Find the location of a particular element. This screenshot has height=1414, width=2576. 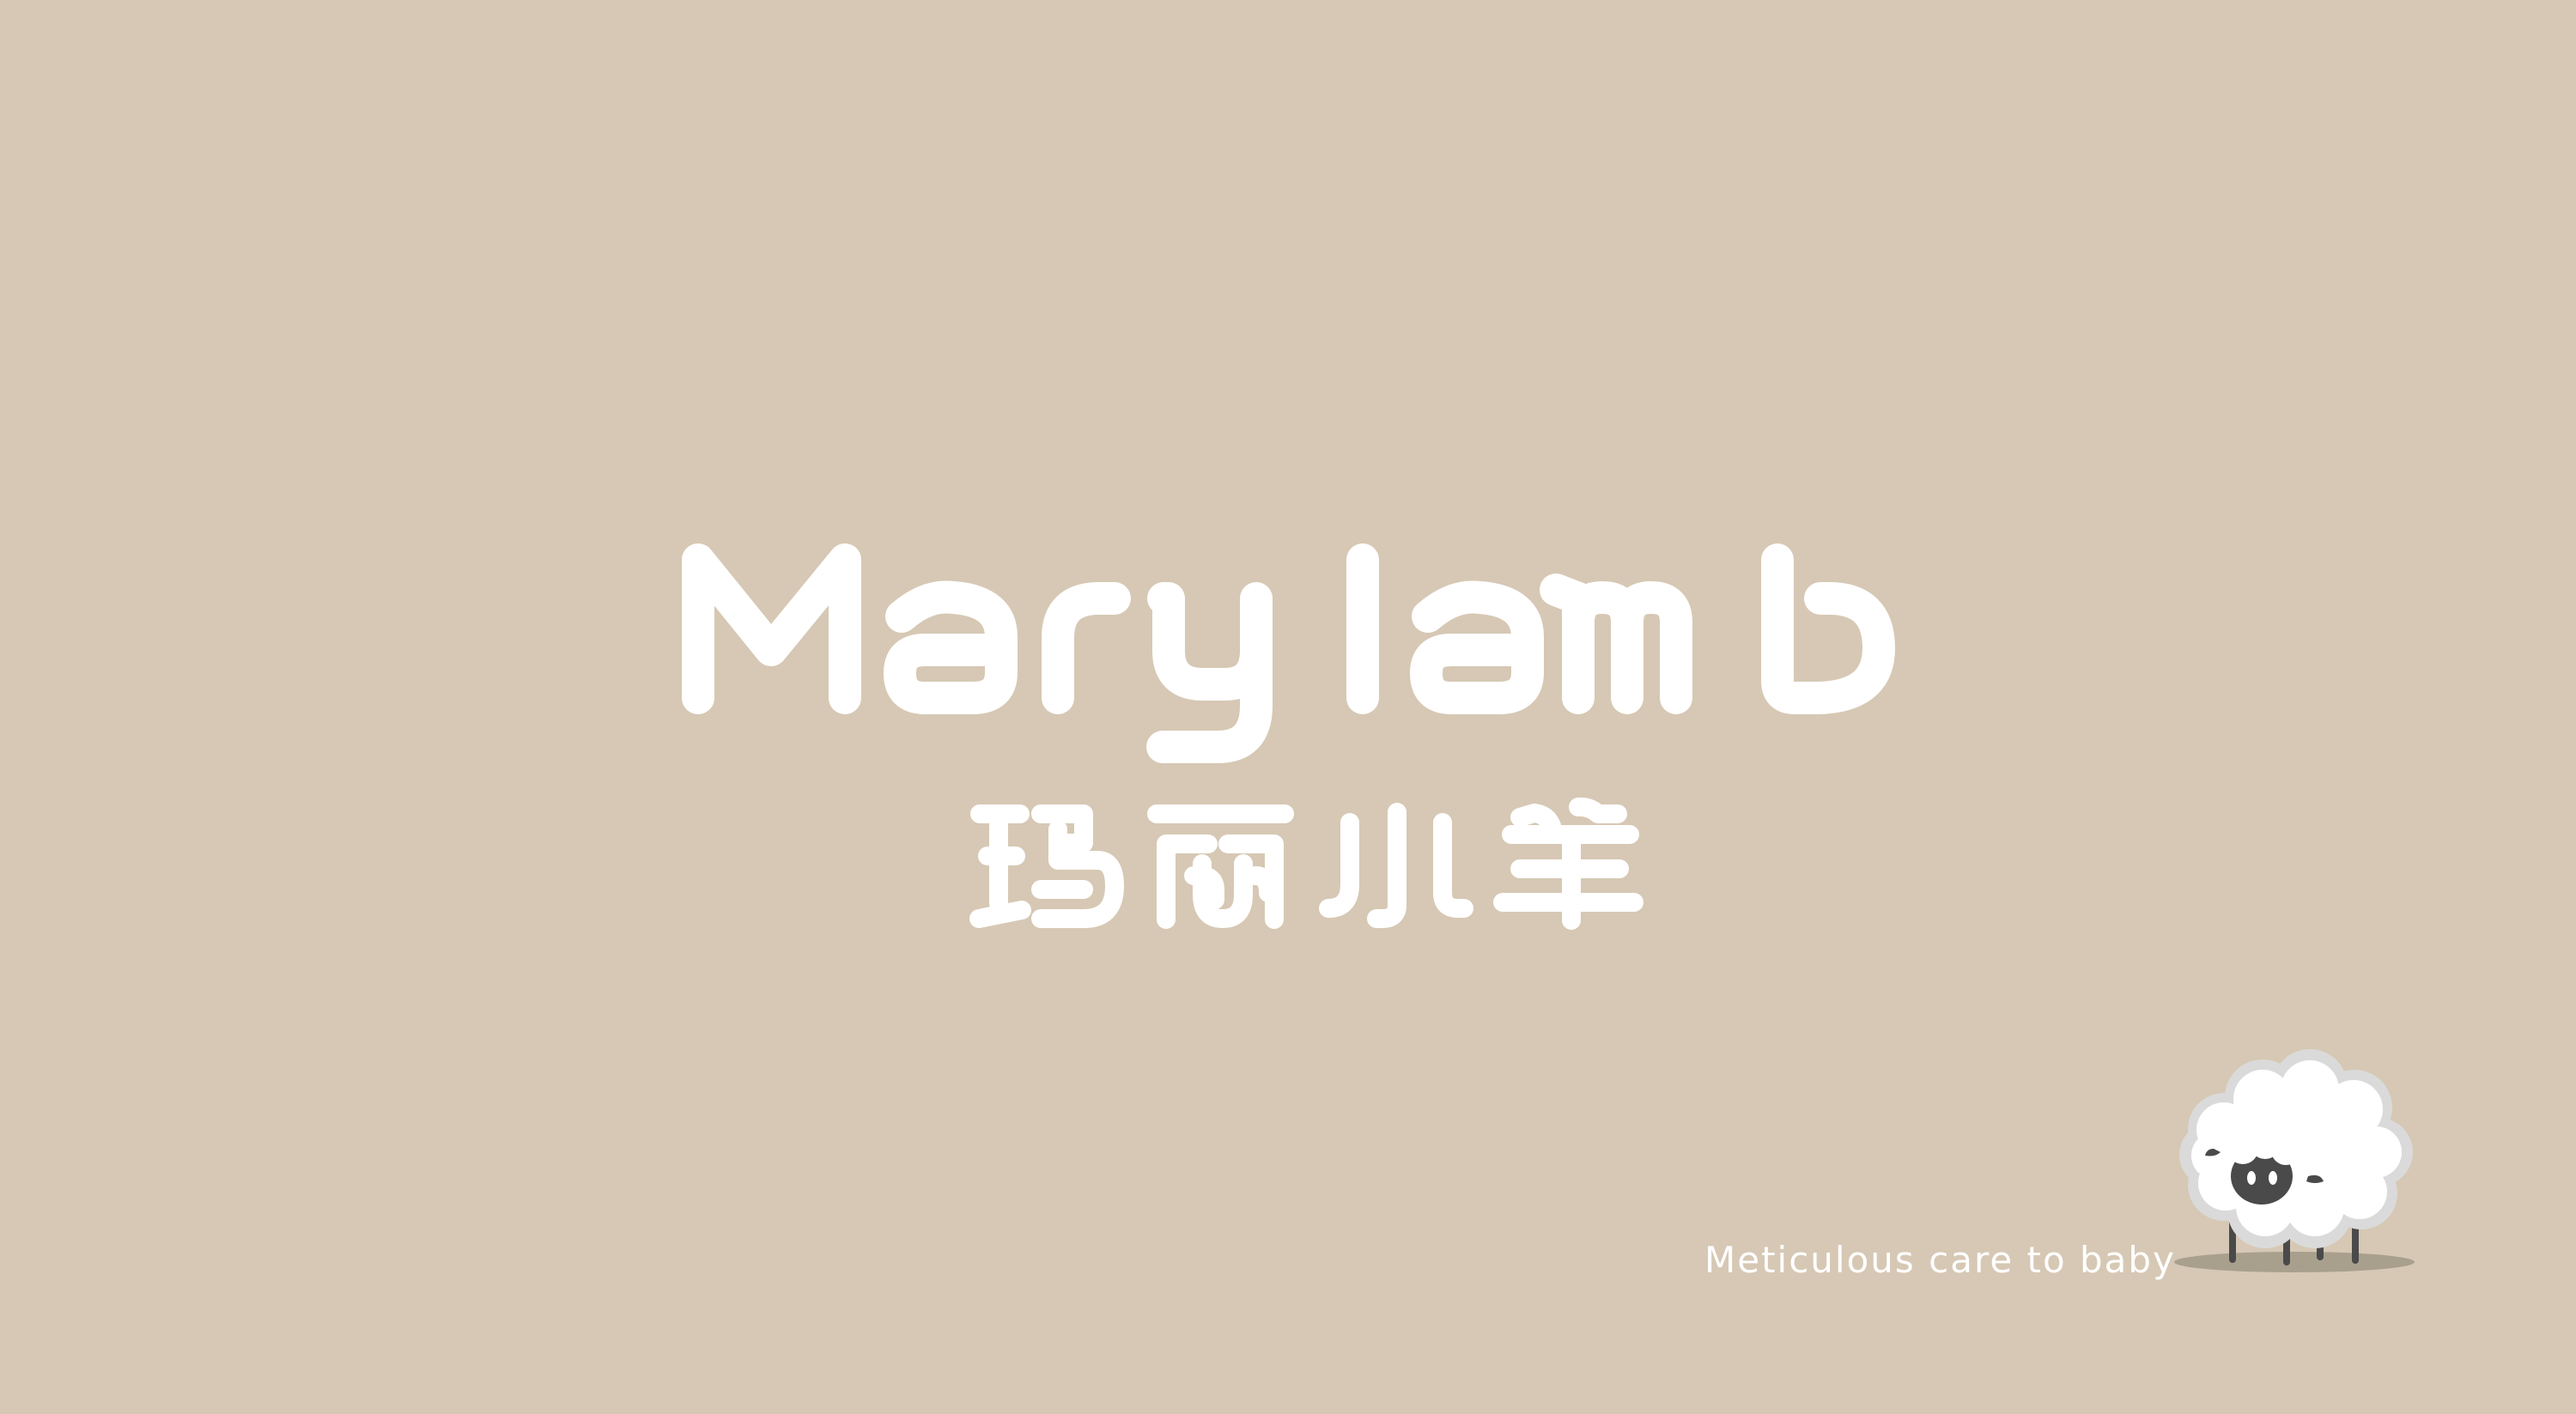

shadow-ellipse is located at coordinates (2295, 1262).